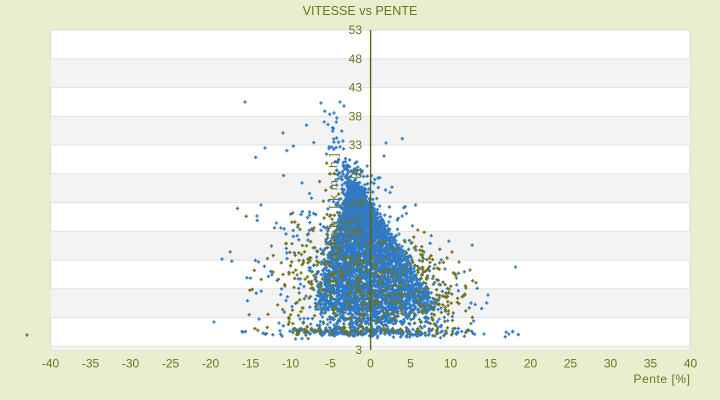 The width and height of the screenshot is (720, 400). I want to click on svg-text: 20, so click(531, 364).